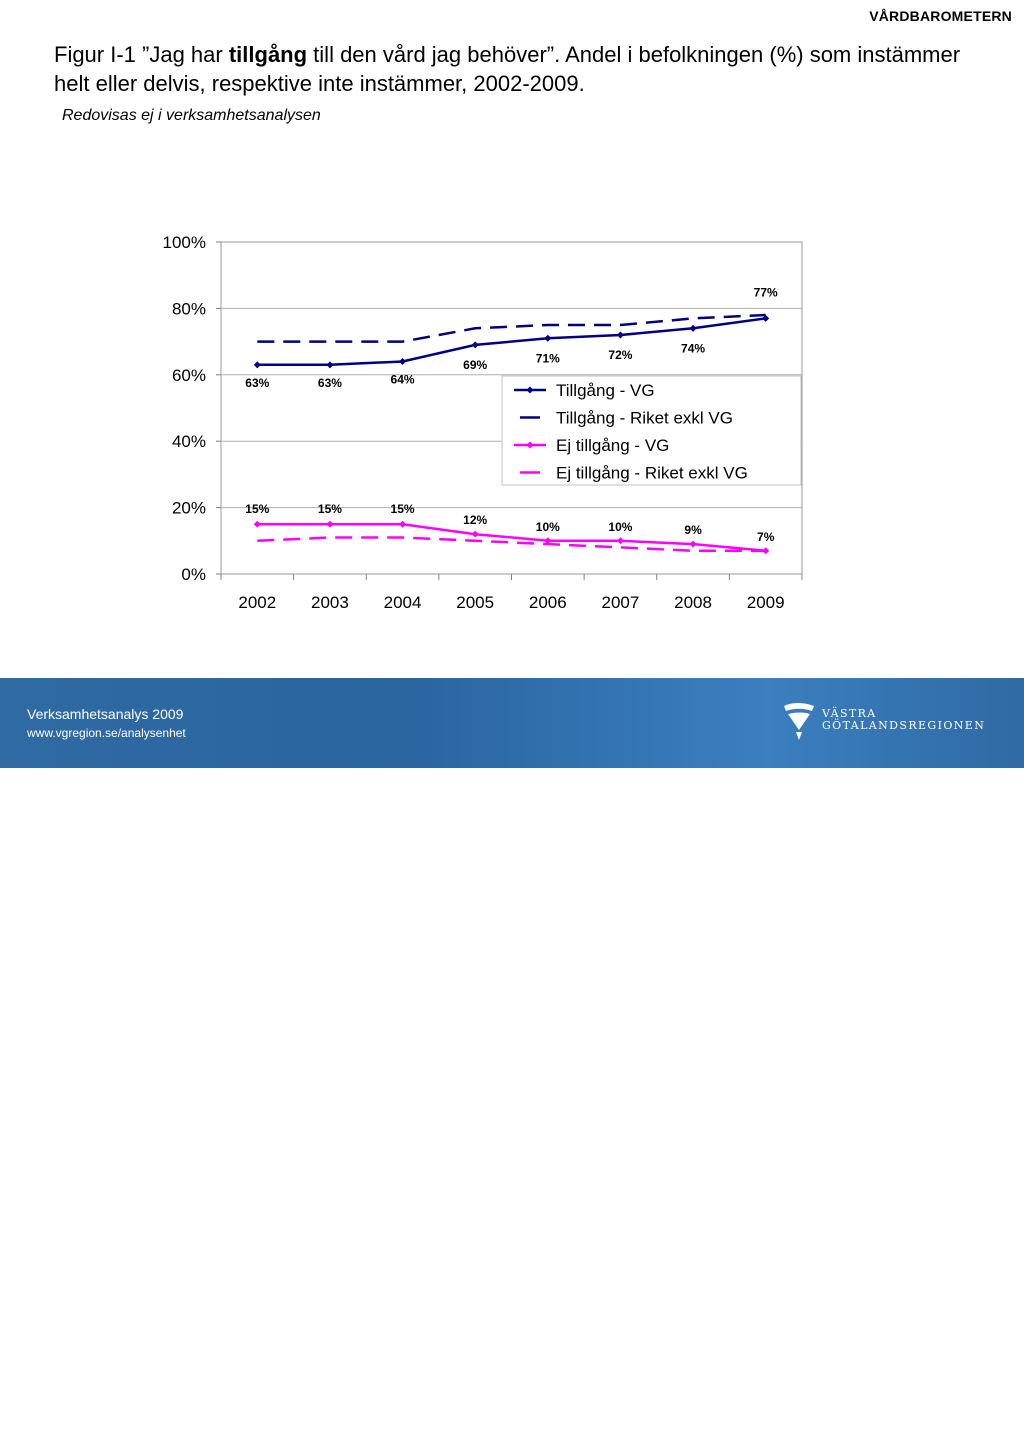 The image size is (1024, 1439). I want to click on logo-line-2: GÖTALANDSREGIONEN, so click(904, 725).